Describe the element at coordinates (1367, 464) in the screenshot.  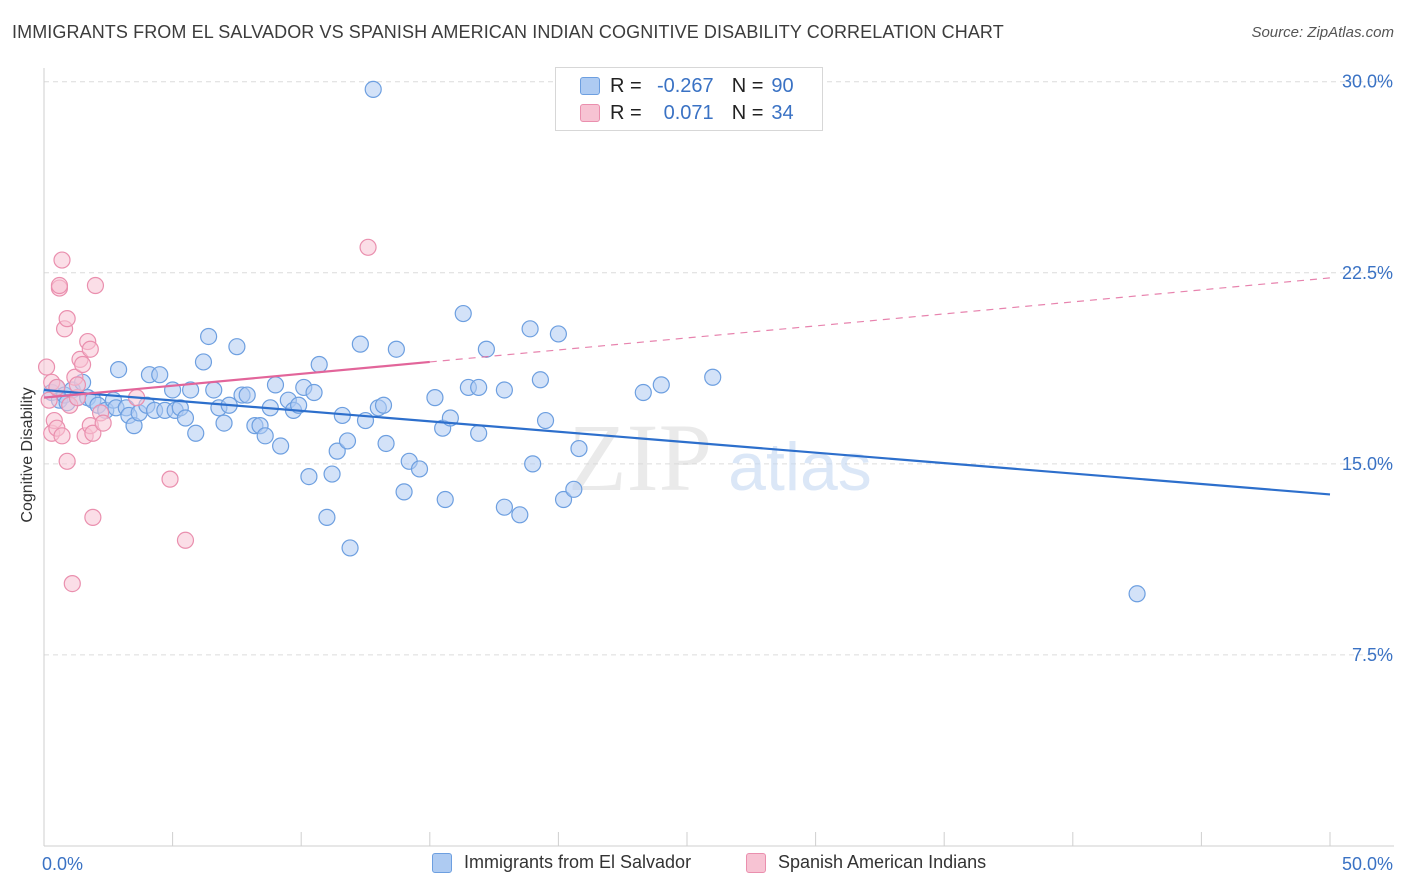
I see `y-tick-label: 15.0%` at that location.